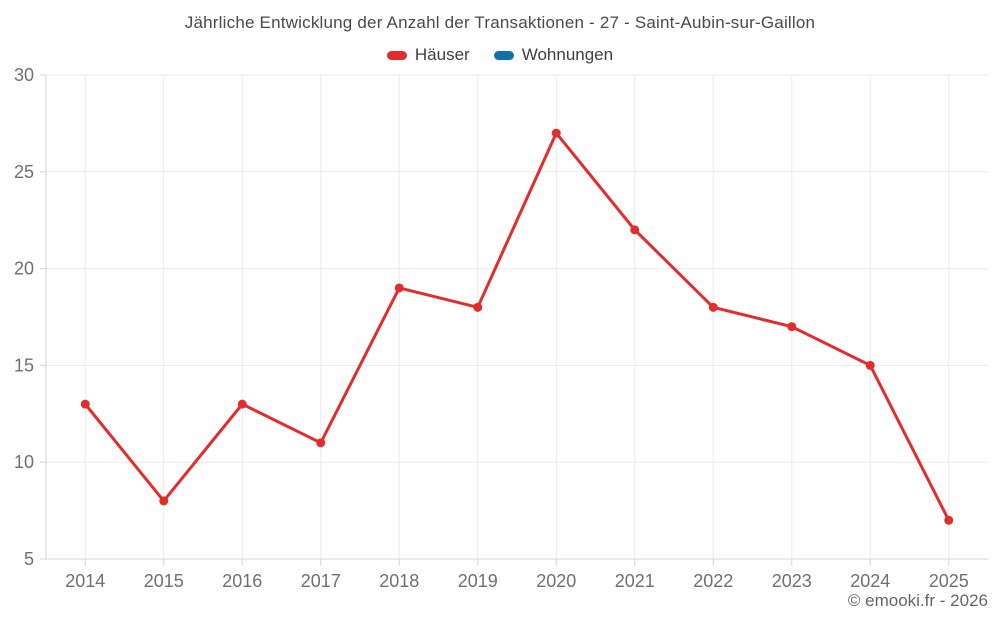  I want to click on data-point-2017, so click(321, 443).